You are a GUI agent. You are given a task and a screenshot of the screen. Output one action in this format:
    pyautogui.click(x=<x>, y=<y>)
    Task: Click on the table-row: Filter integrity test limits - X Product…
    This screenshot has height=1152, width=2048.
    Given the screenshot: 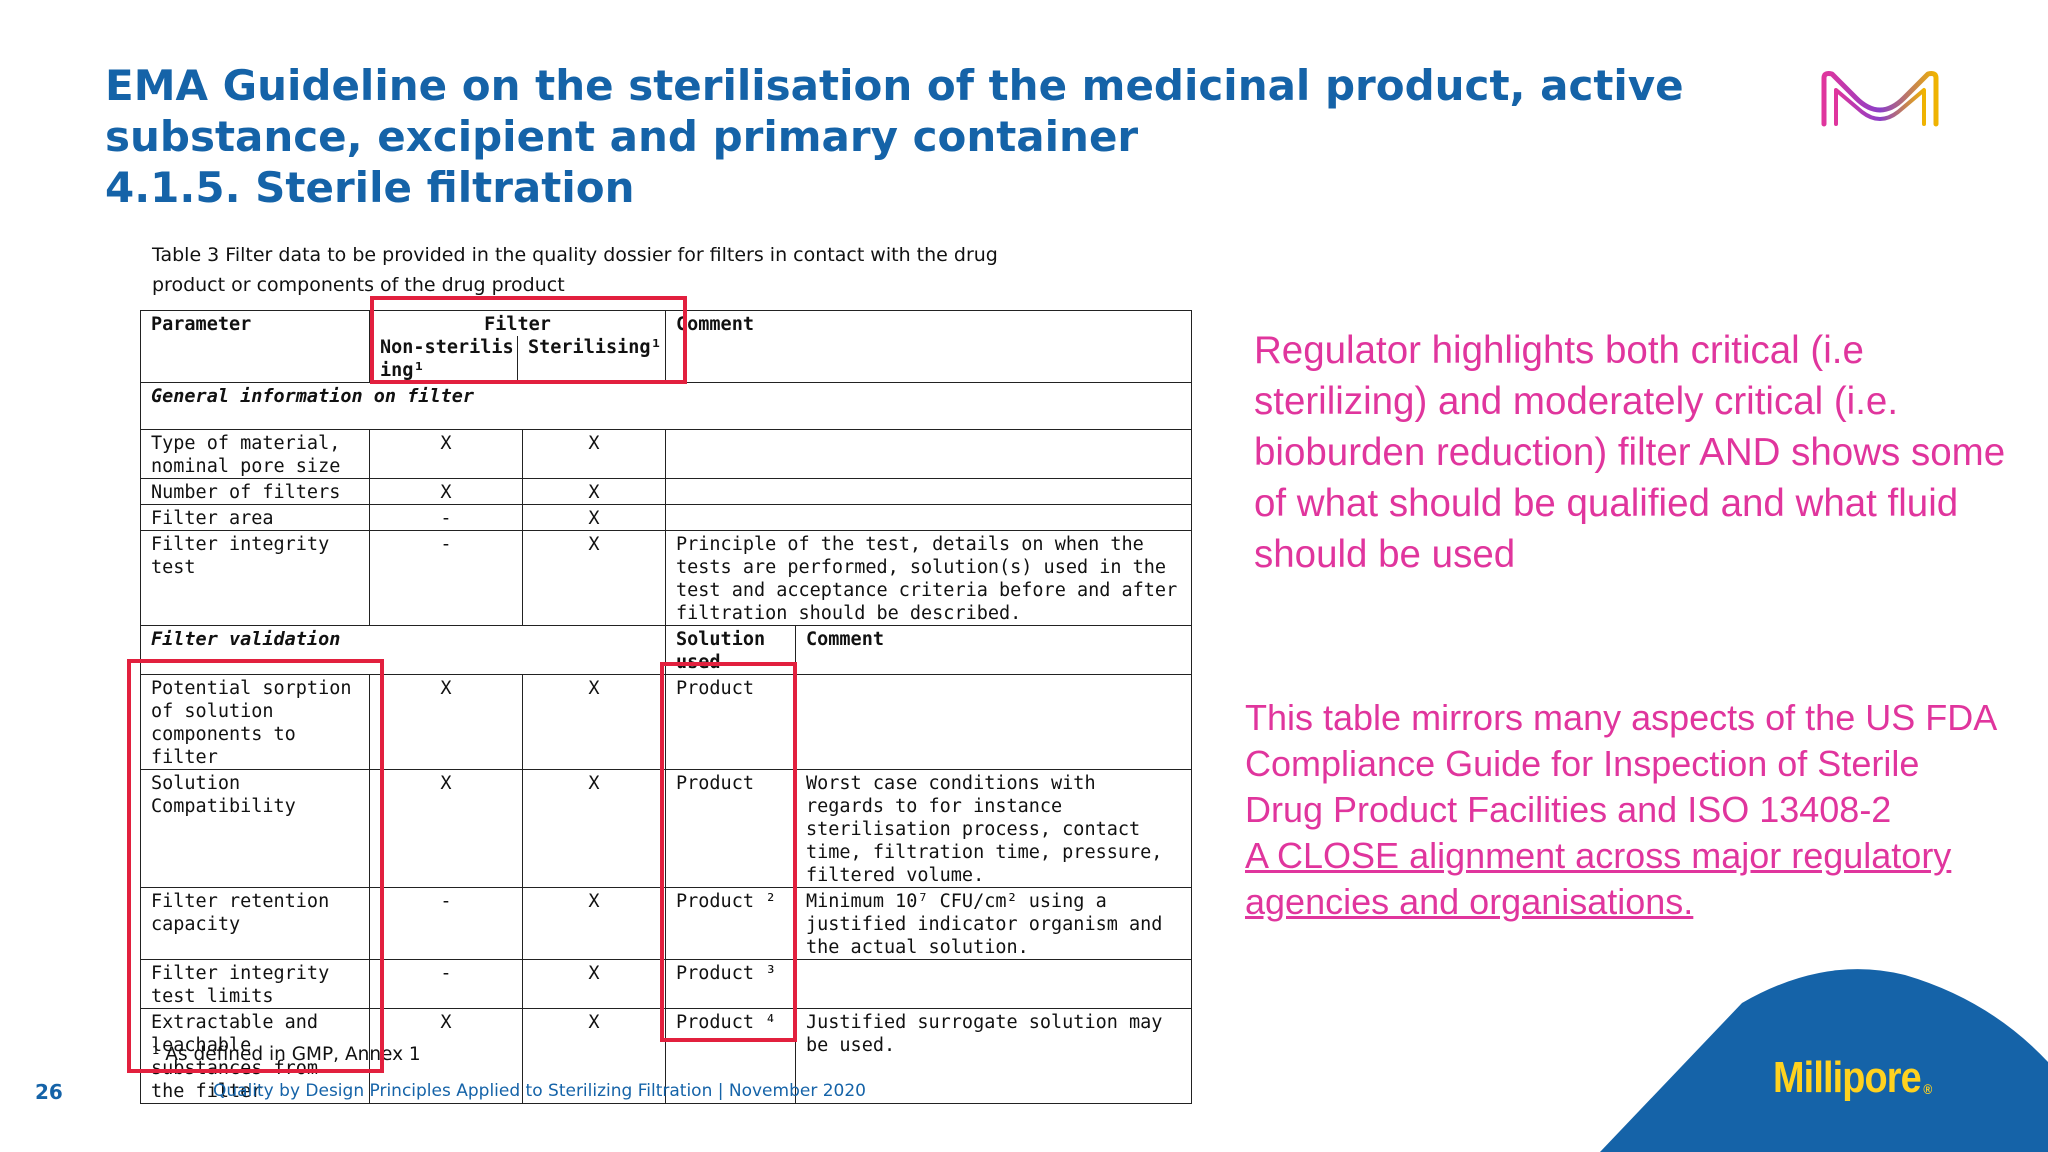 What is the action you would take?
    pyautogui.click(x=666, y=984)
    